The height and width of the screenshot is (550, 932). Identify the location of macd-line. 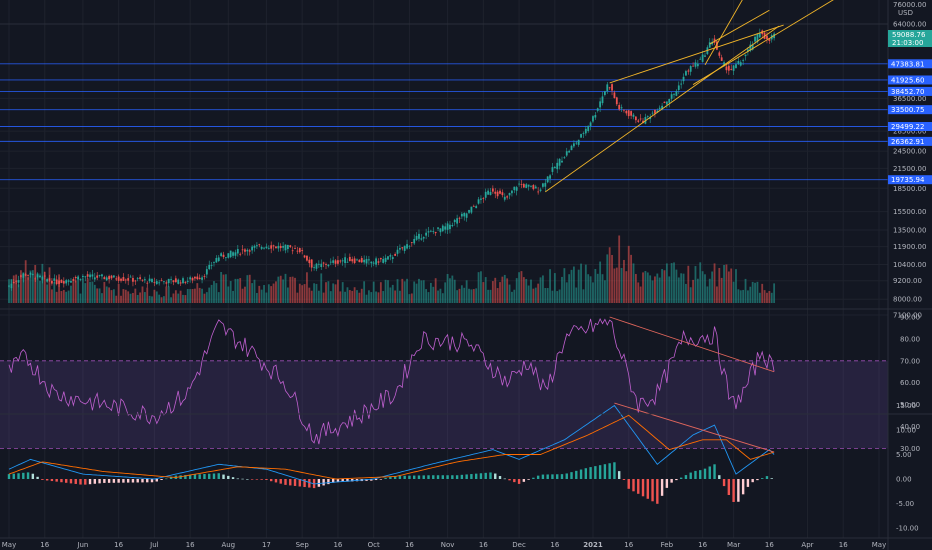
(391, 444).